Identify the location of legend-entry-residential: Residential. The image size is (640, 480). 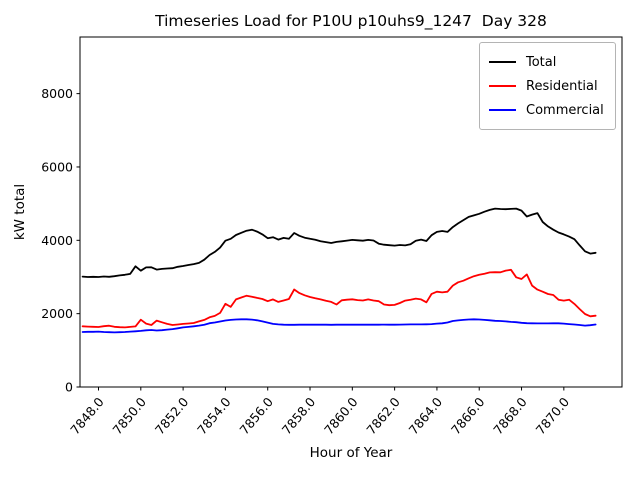
(548, 86).